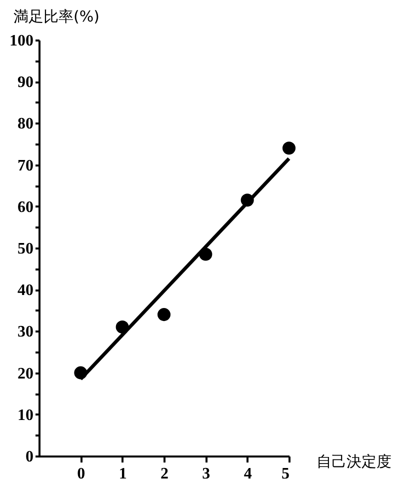 The height and width of the screenshot is (490, 409). What do you see at coordinates (26, 165) in the screenshot?
I see `y-tick-label: 70` at bounding box center [26, 165].